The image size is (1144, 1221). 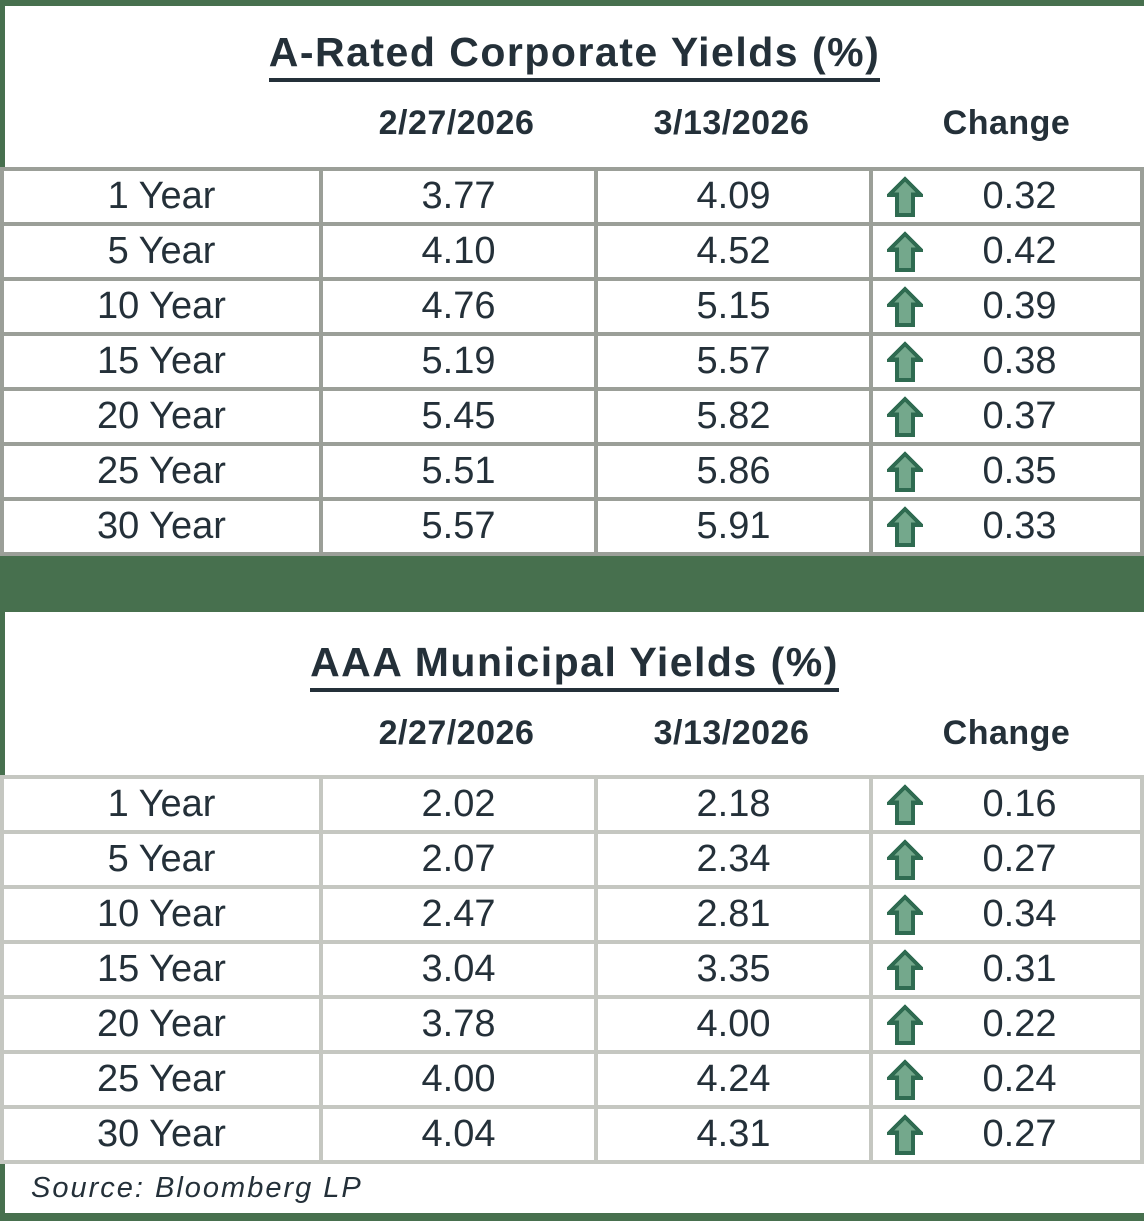 I want to click on curr-yield-value: 2.81, so click(x=731, y=912).